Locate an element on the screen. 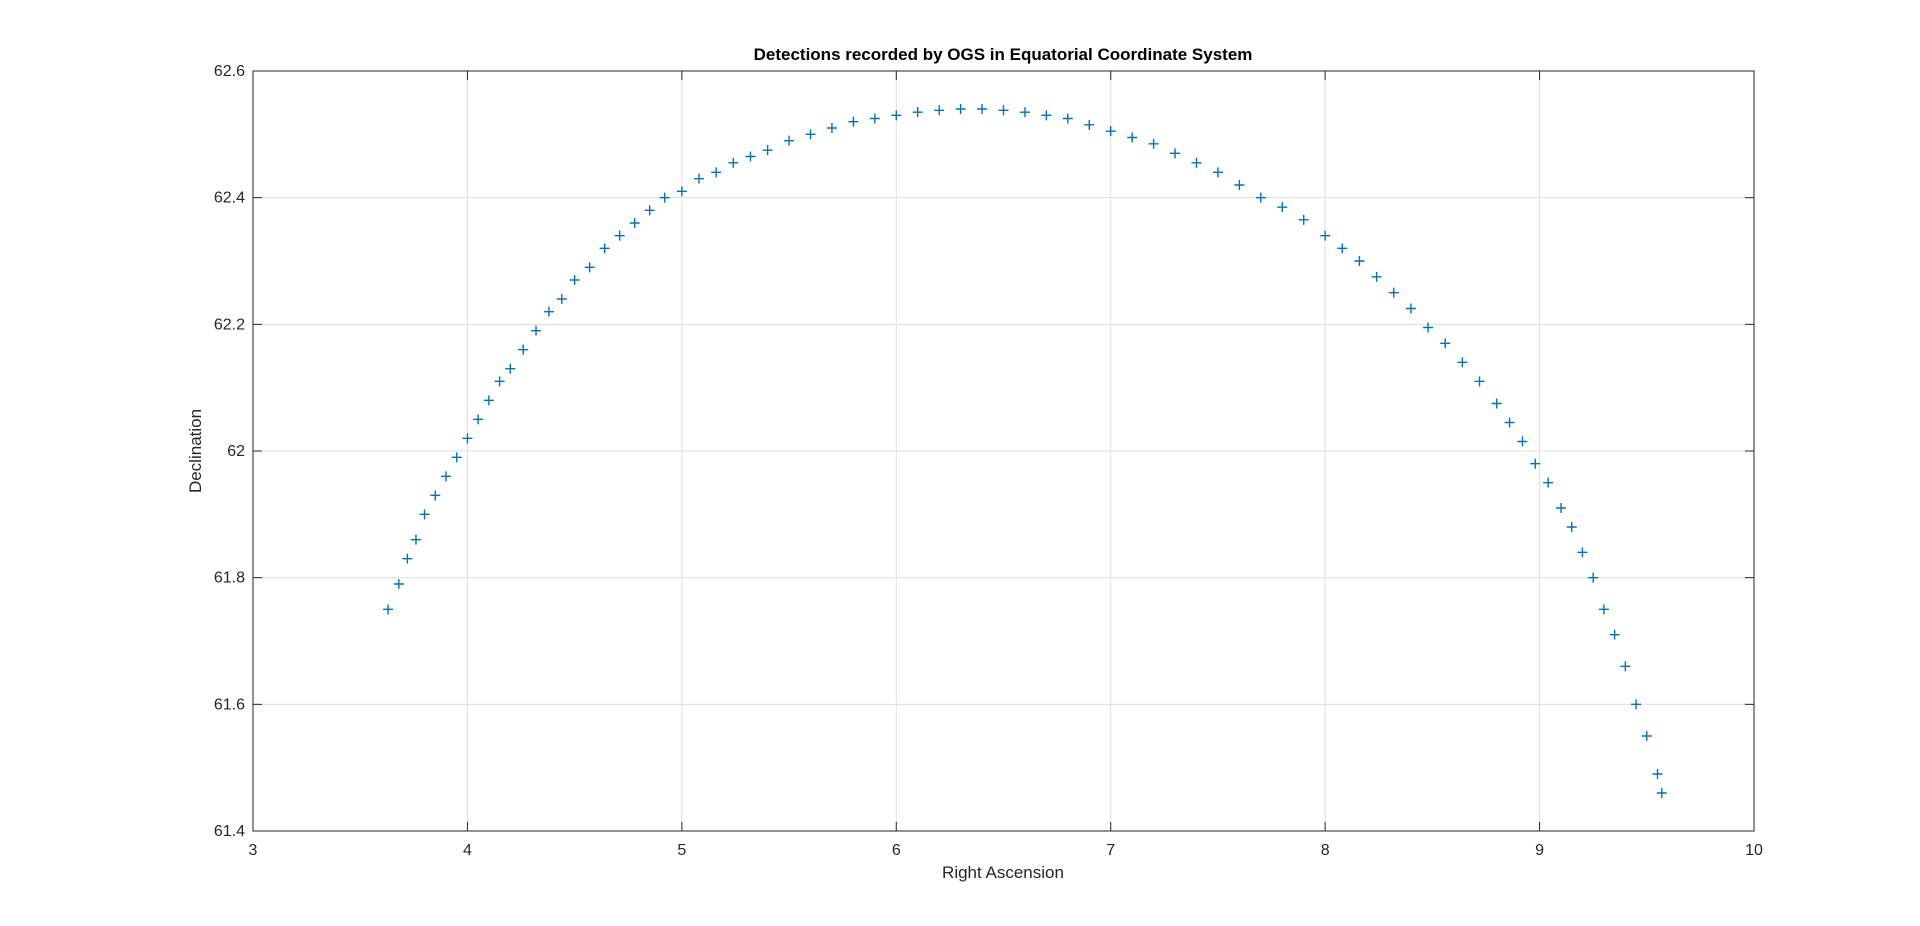 The image size is (1920, 926). x-tick-label: 3 is located at coordinates (253, 850).